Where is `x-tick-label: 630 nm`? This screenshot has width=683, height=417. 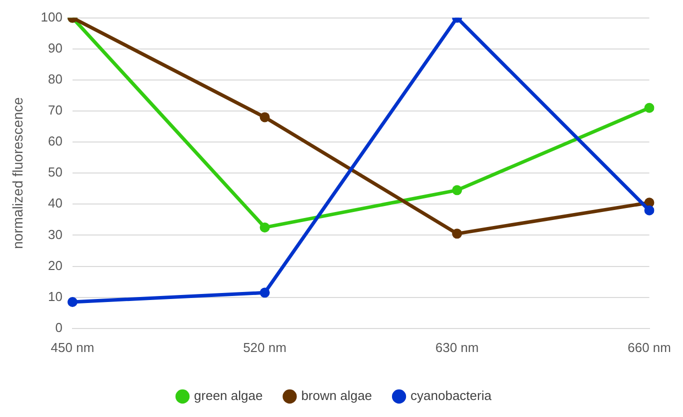 x-tick-label: 630 nm is located at coordinates (457, 347).